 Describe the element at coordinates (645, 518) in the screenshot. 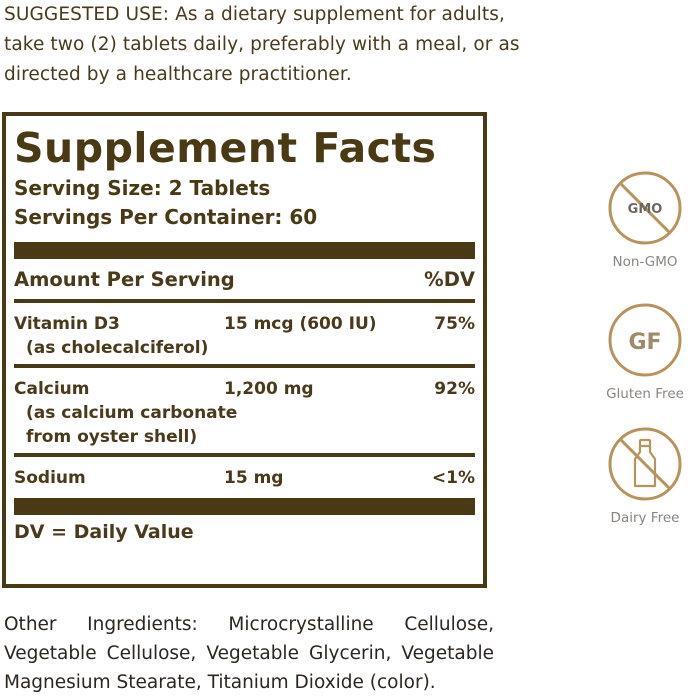

I see `badge-label: Dairy Free` at that location.